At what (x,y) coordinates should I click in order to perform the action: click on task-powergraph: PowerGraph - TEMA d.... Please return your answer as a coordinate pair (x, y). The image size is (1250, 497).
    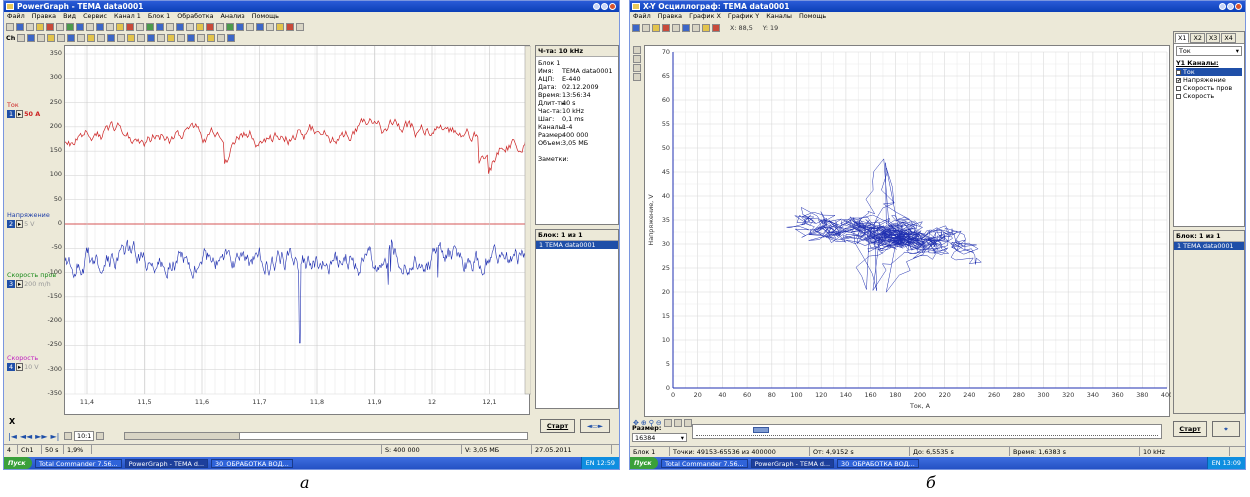
    Looking at the image, I should click on (792, 463).